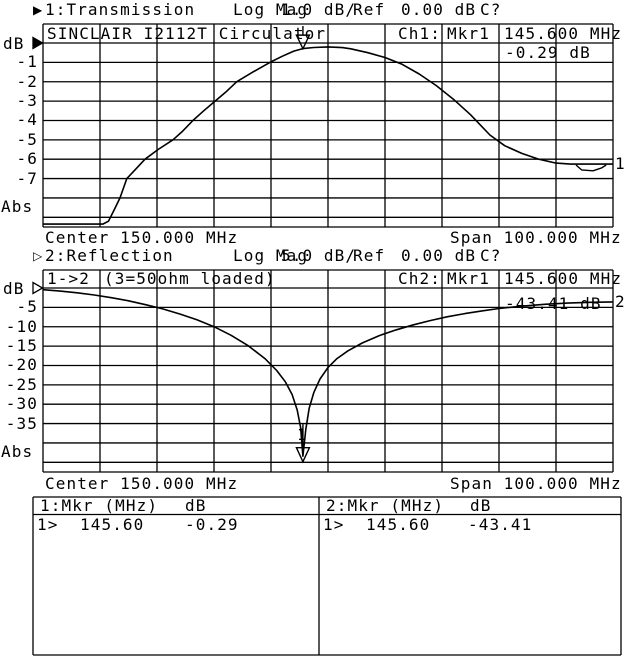 The image size is (640, 659). What do you see at coordinates (27, 81) in the screenshot?
I see `chart1-y-tick-label: -2` at bounding box center [27, 81].